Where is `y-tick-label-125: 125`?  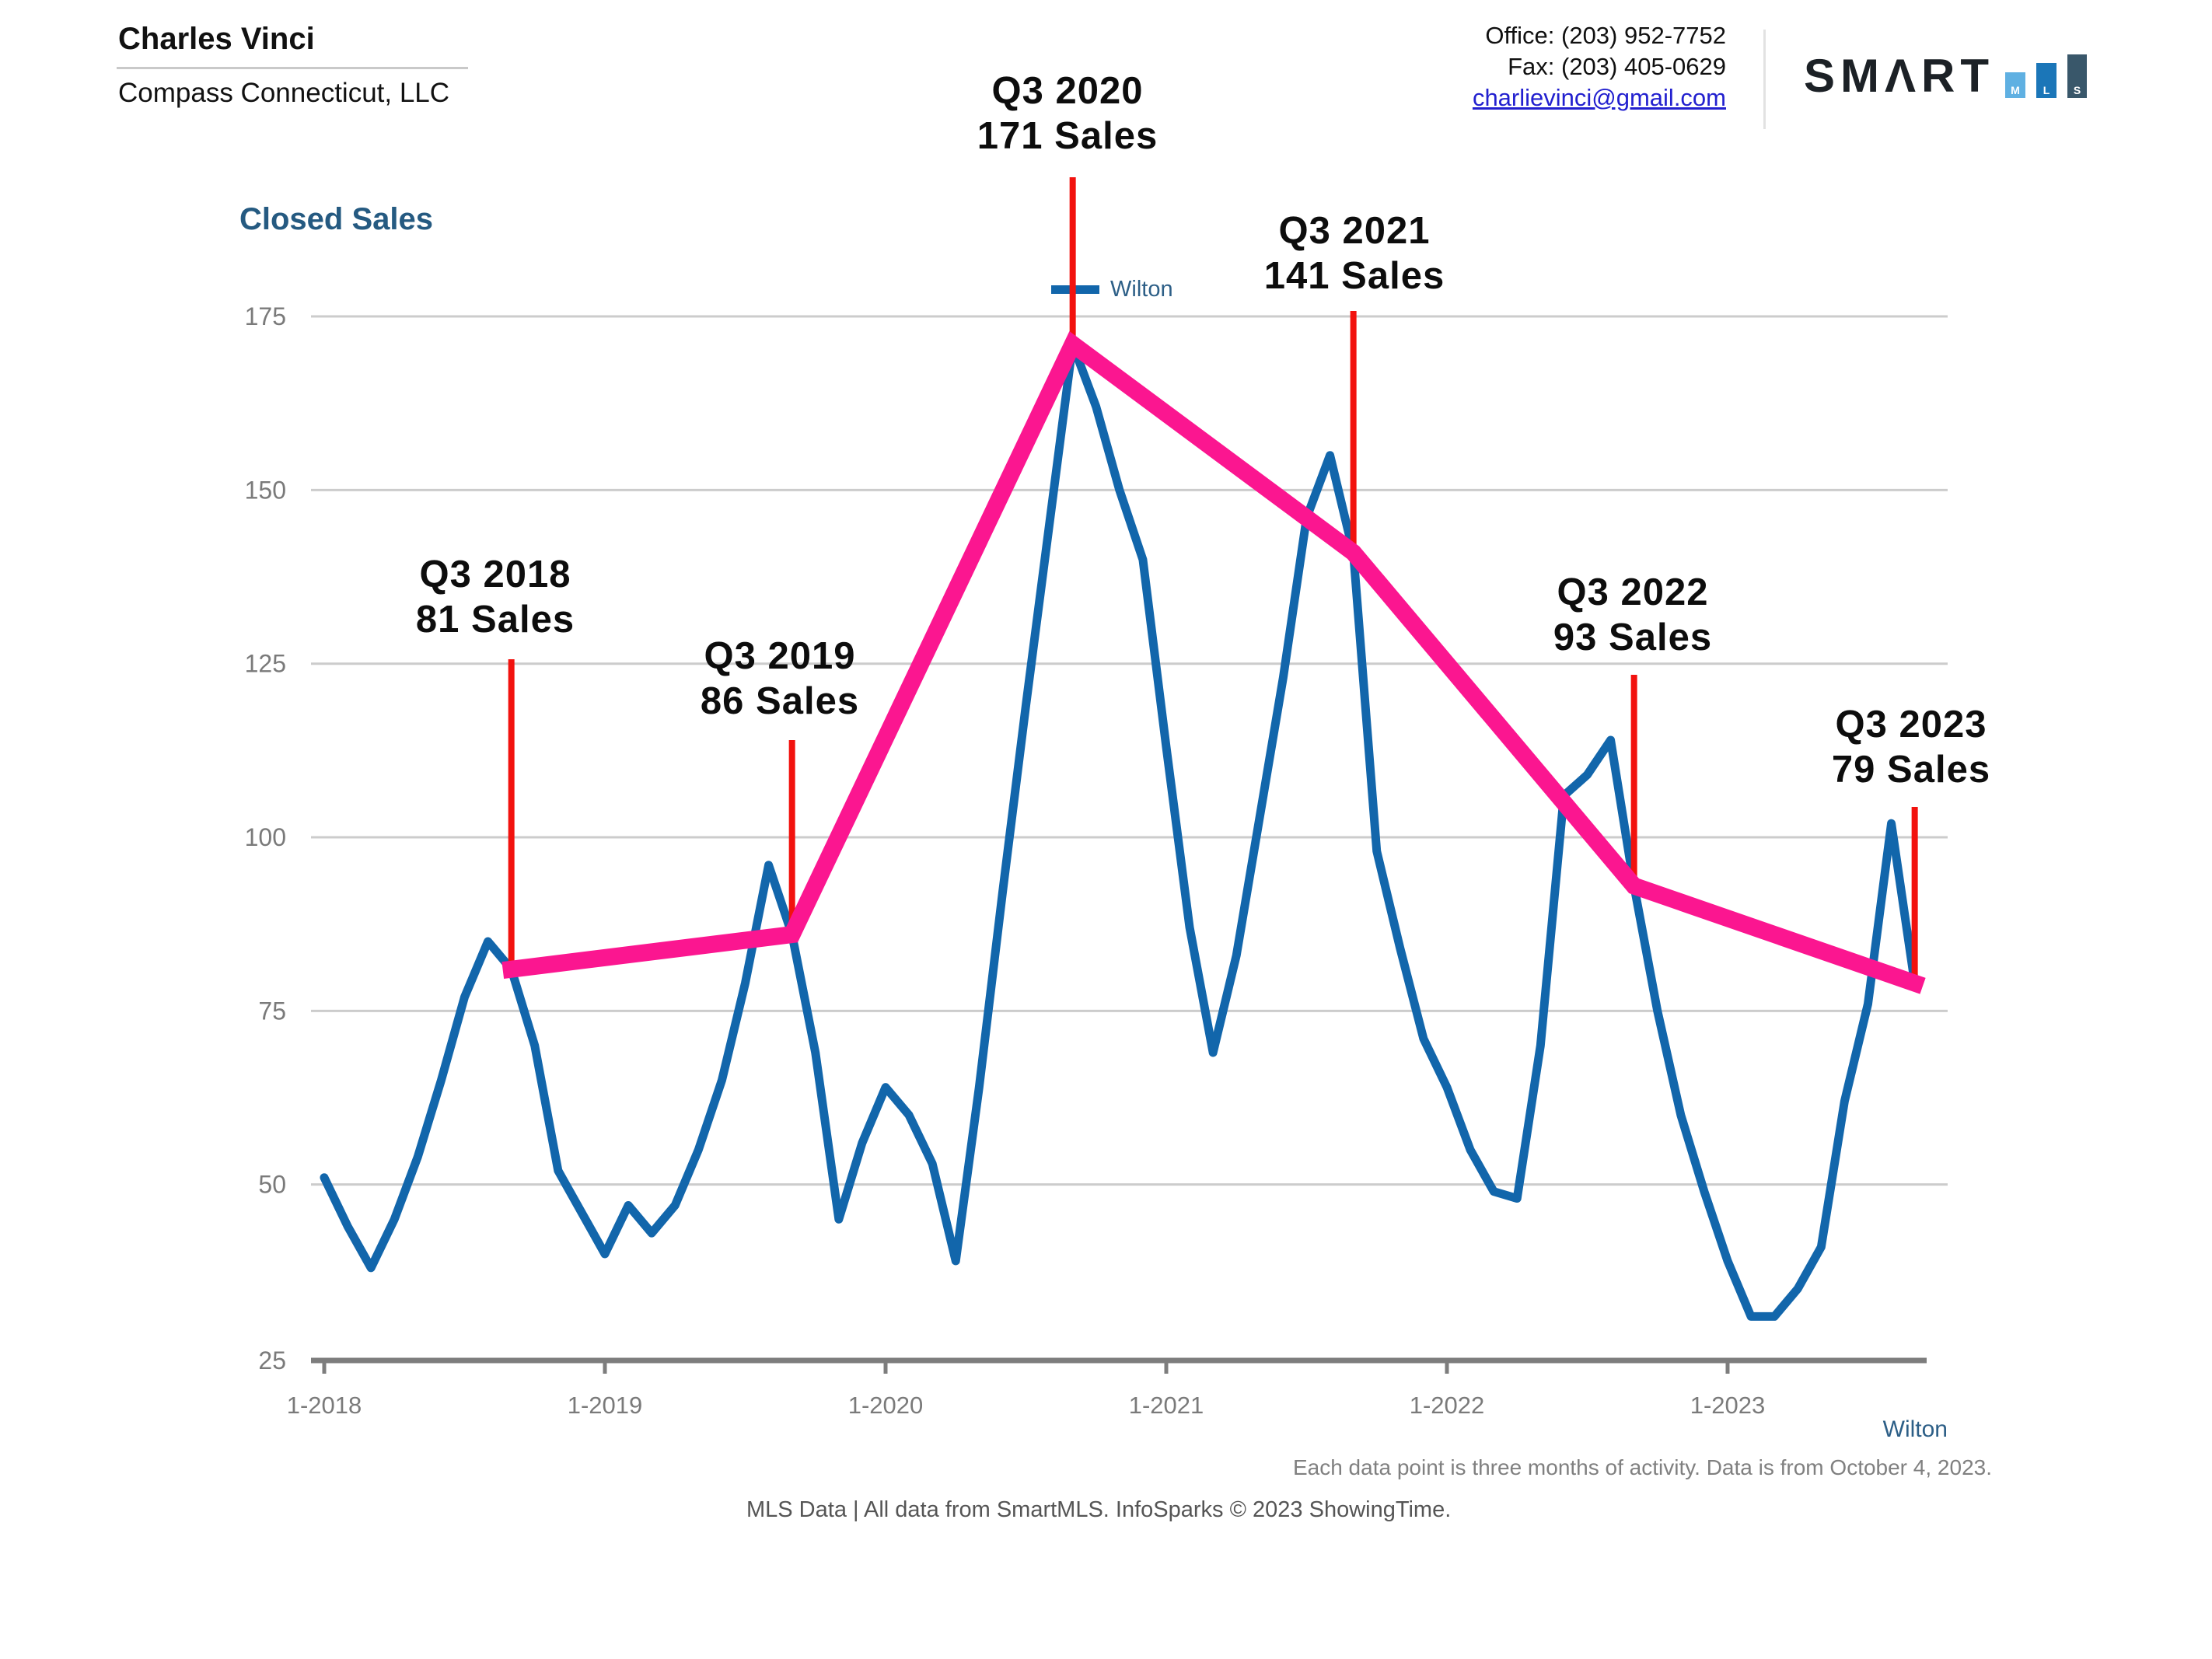
y-tick-label-125: 125 is located at coordinates (265, 664).